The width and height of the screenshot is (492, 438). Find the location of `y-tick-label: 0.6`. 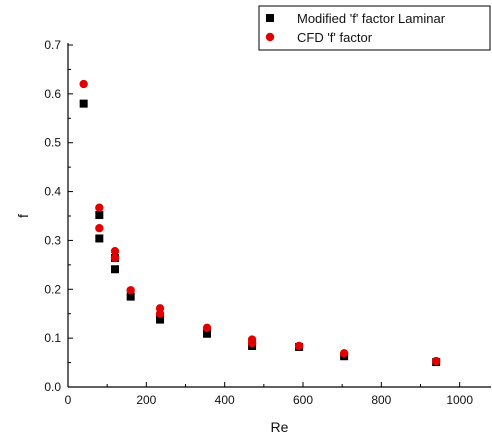

y-tick-label: 0.6 is located at coordinates (52, 94).